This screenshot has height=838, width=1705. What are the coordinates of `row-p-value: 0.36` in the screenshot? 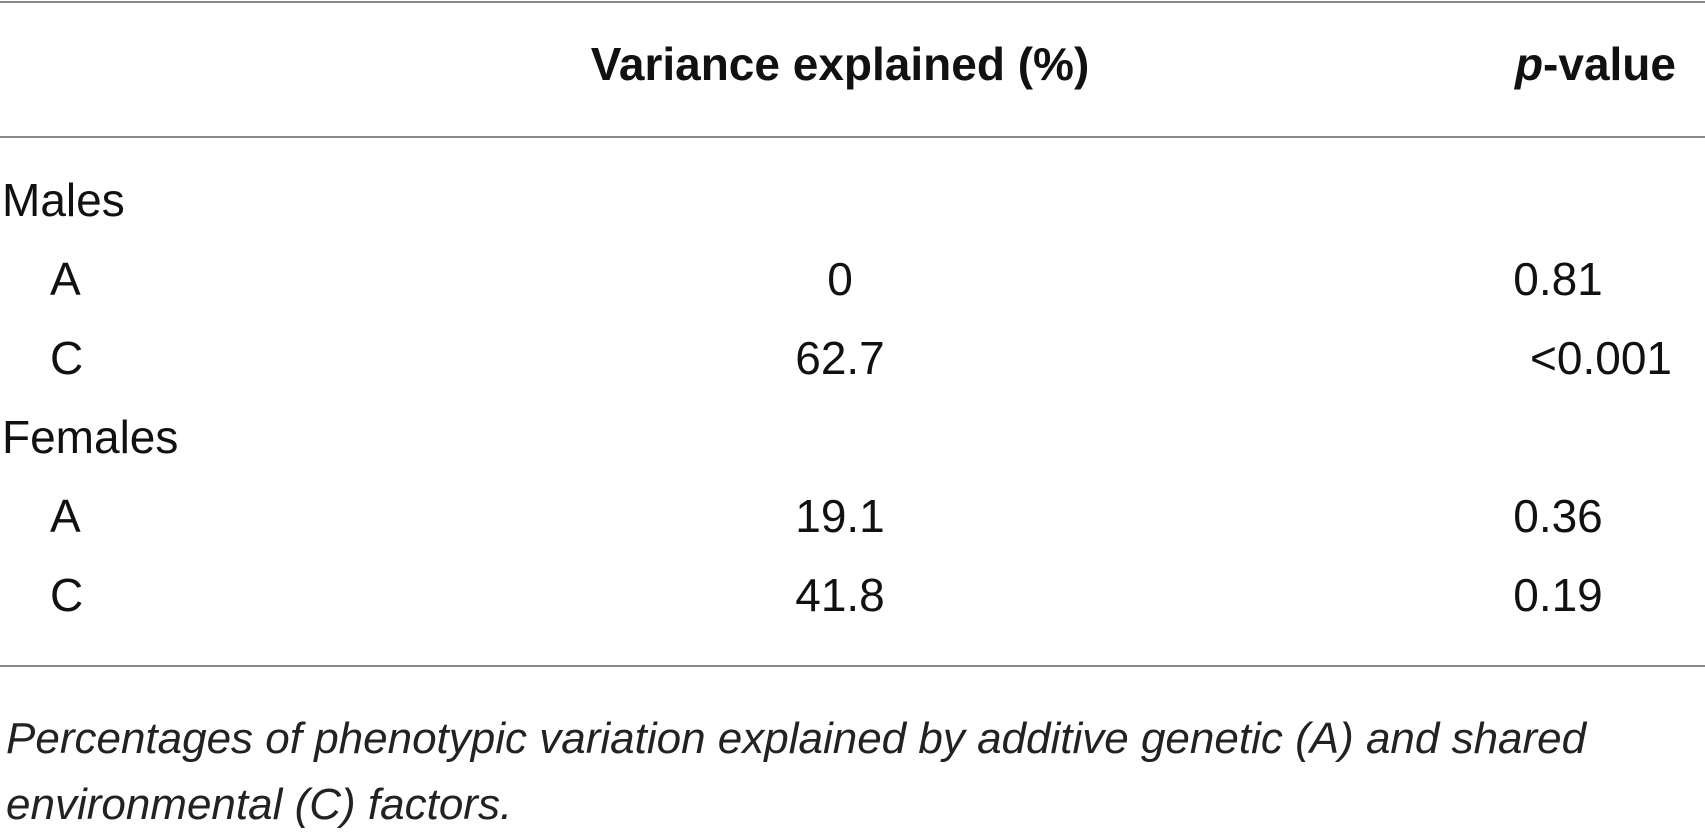 It's located at (1558, 516).